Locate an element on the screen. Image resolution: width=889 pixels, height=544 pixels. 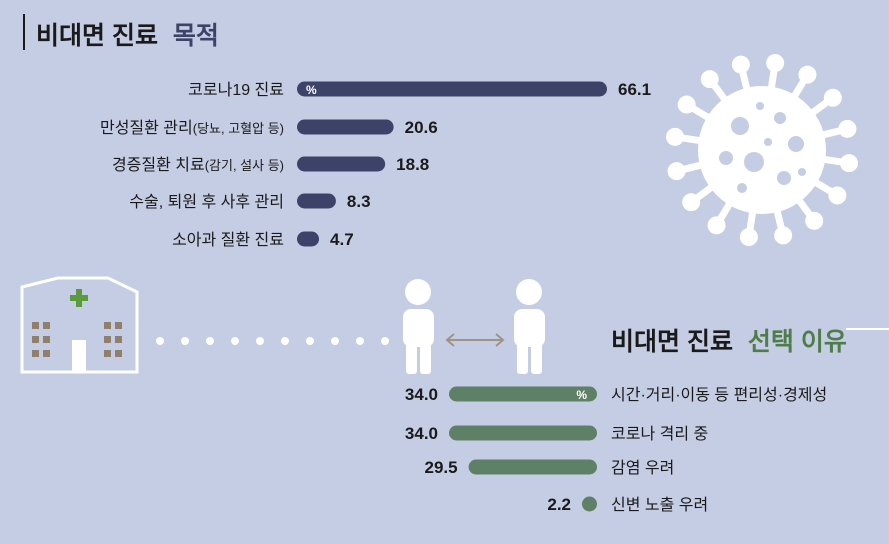
chart-title-top: 비대면 진료 목적 is located at coordinates (127, 36).